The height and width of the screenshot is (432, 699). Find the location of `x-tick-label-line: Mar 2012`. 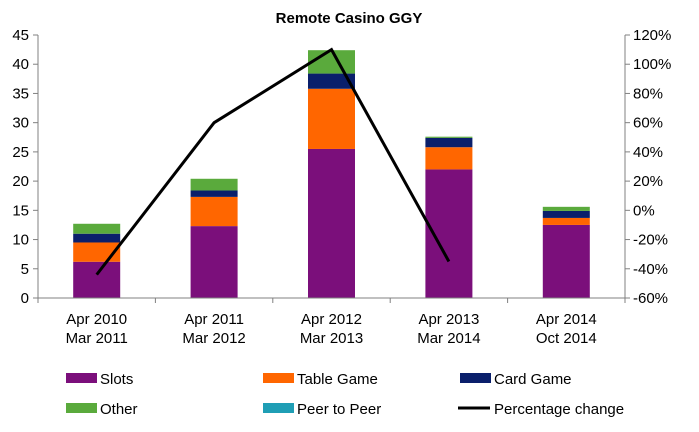

x-tick-label-line: Mar 2012 is located at coordinates (213, 338).